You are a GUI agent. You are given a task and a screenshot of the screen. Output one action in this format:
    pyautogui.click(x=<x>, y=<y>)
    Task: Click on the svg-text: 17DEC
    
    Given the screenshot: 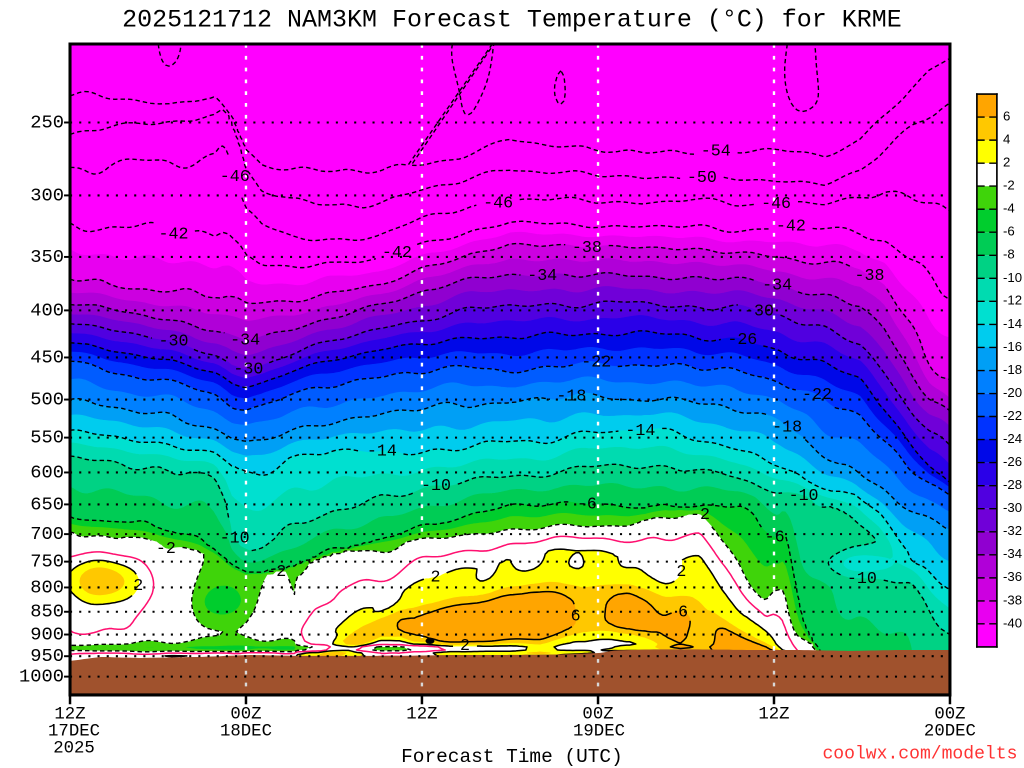 What is the action you would take?
    pyautogui.click(x=74, y=732)
    